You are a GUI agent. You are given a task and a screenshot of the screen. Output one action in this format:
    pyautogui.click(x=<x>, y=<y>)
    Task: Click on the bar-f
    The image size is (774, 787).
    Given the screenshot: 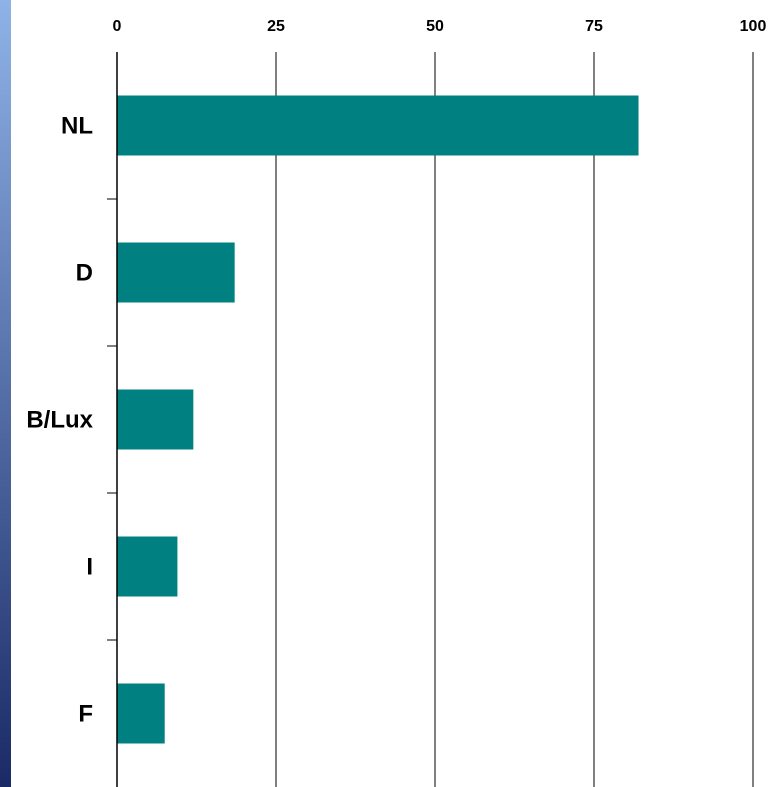 What is the action you would take?
    pyautogui.click(x=141, y=713)
    